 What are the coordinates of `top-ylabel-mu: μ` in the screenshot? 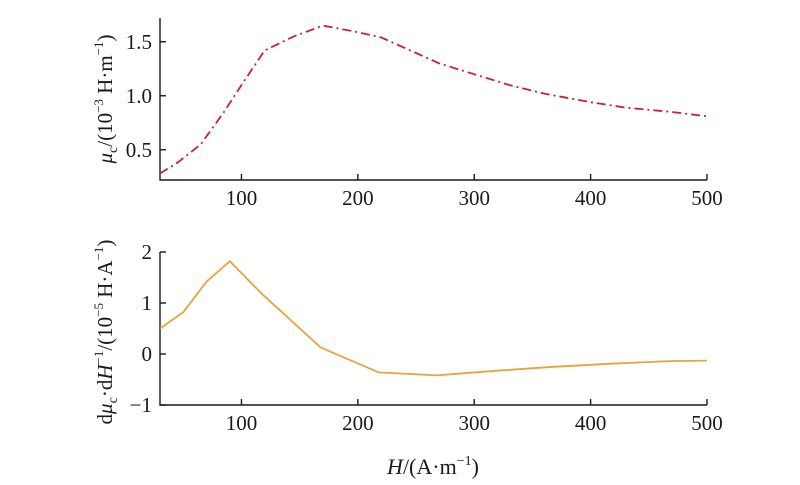 It's located at (105, 159).